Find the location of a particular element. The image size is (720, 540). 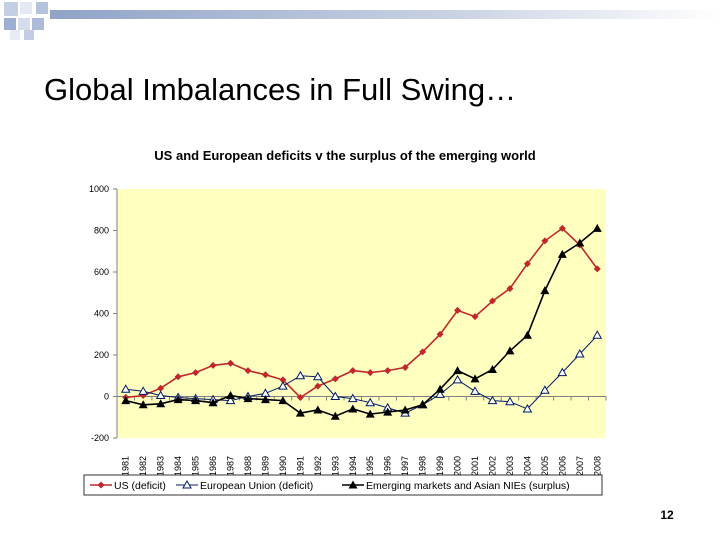

x-tick-label: 1986 is located at coordinates (213, 466).